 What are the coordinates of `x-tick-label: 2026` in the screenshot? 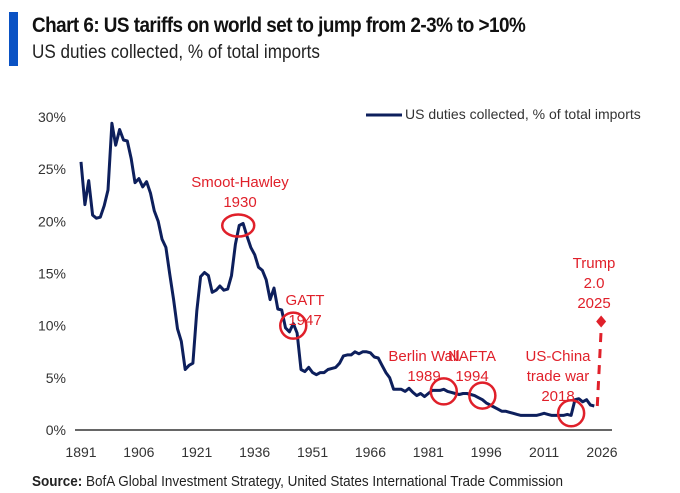 It's located at (601, 452).